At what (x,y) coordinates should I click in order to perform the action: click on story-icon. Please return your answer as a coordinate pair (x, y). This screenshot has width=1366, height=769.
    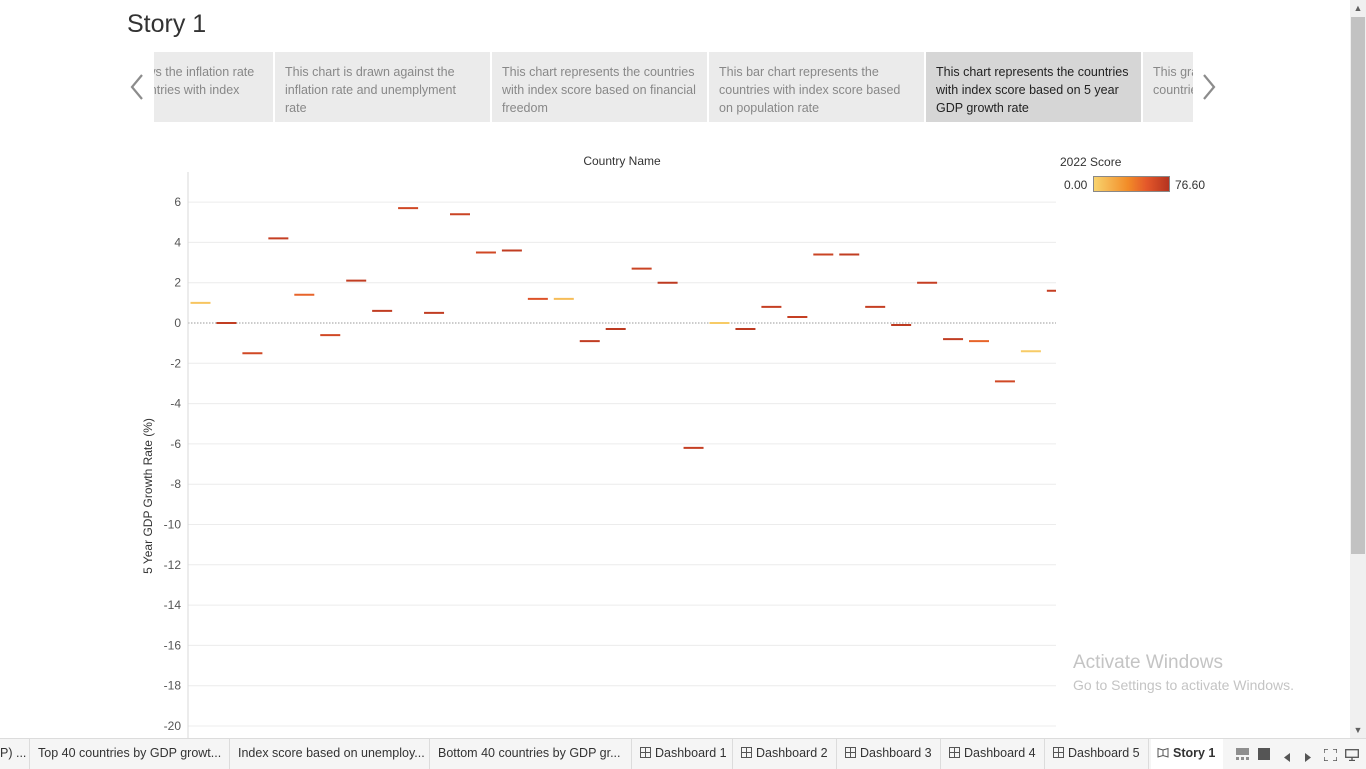
    Looking at the image, I should click on (1163, 753).